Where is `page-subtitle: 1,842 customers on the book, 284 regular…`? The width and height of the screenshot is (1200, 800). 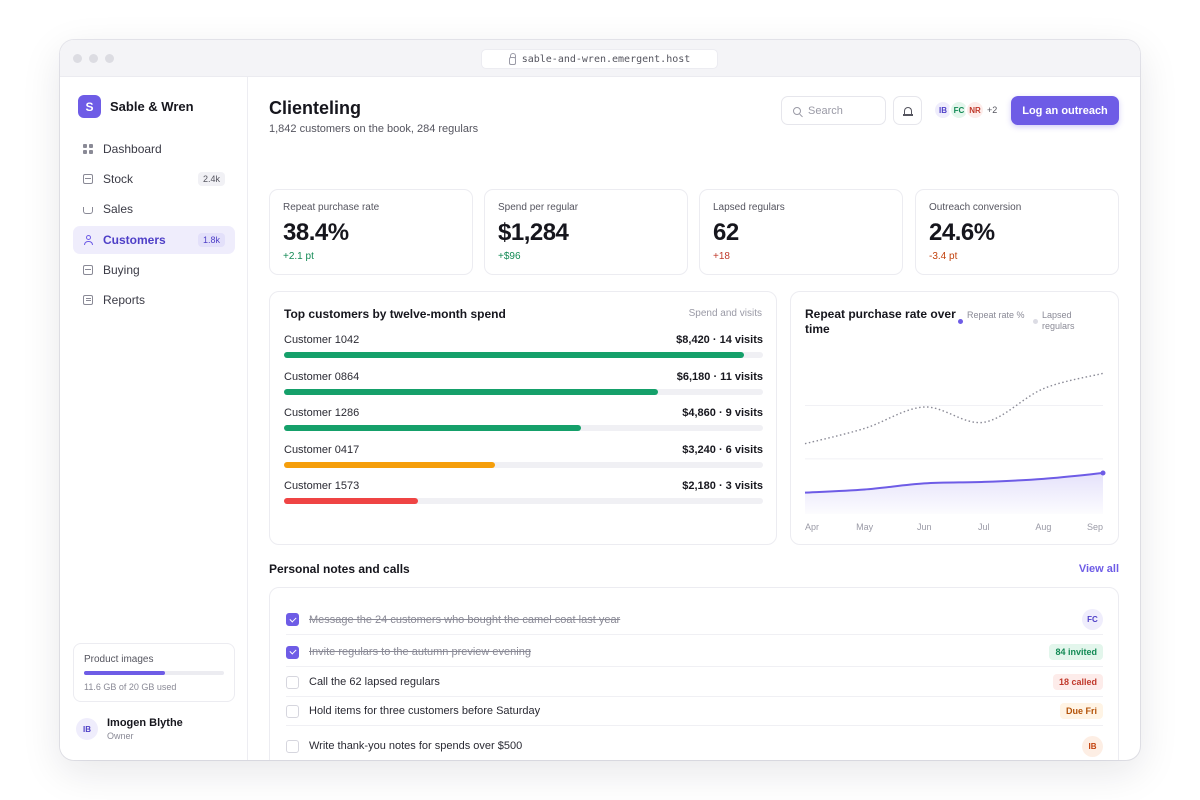
page-subtitle: 1,842 customers on the book, 284 regular… is located at coordinates (374, 129).